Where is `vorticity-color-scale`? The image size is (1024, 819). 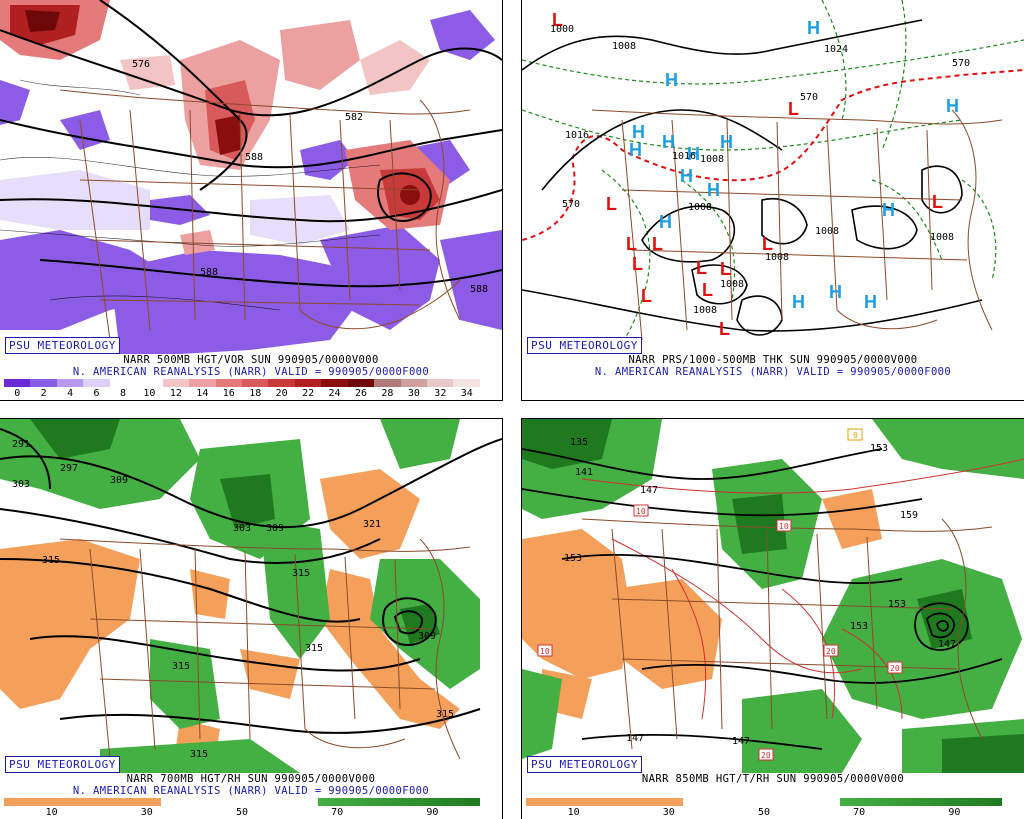
vorticity-color-scale is located at coordinates (242, 383).